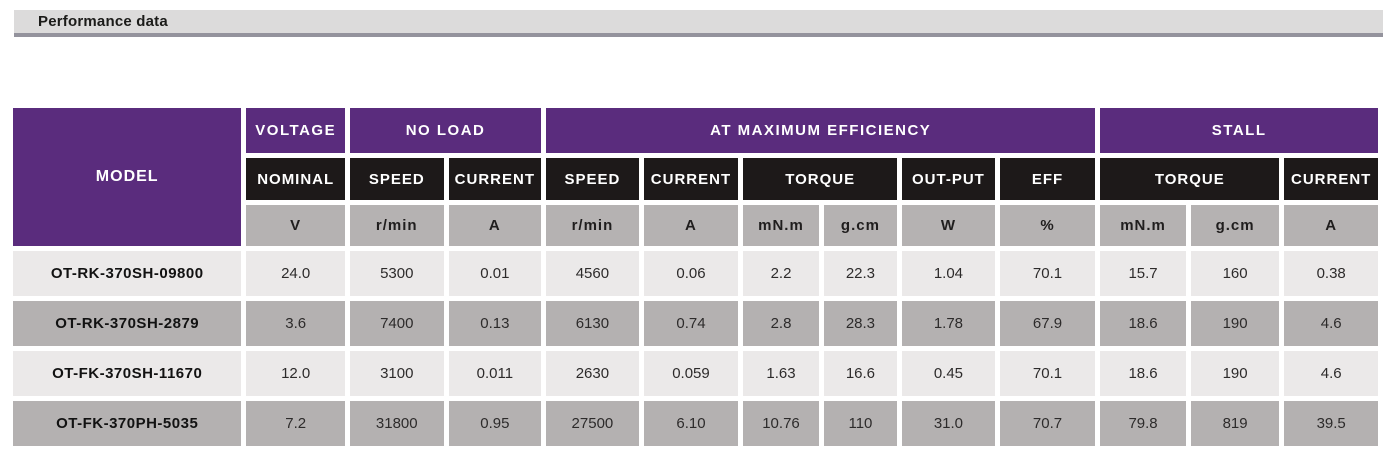  What do you see at coordinates (295, 273) in the screenshot?
I see `value-cell: 24.0` at bounding box center [295, 273].